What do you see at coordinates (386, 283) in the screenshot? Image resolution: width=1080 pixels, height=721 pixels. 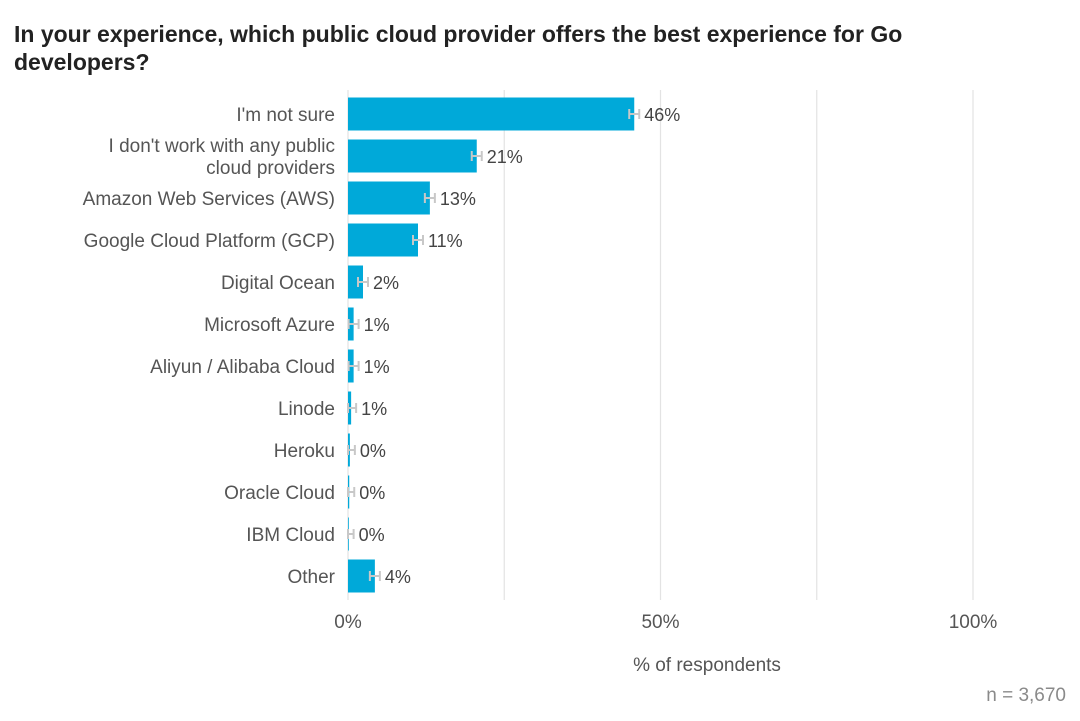 I see `value-label: 2%` at bounding box center [386, 283].